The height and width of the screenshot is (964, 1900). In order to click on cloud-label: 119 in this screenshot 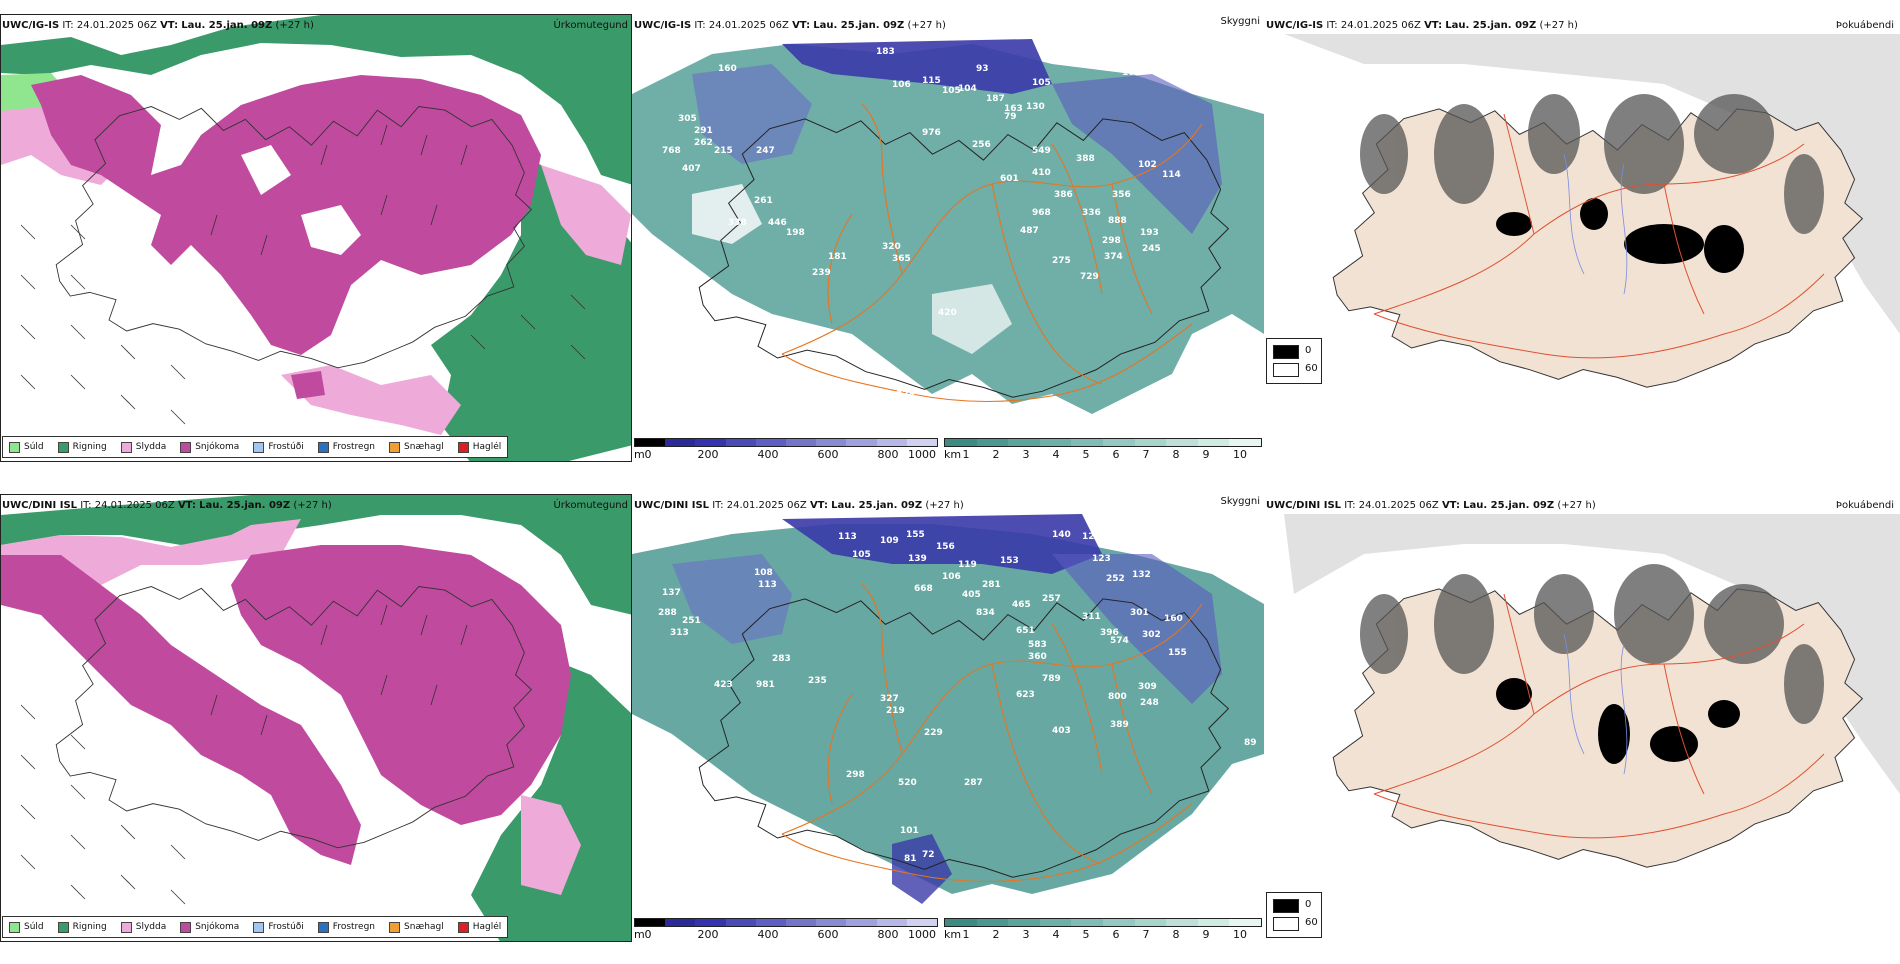, I will do `click(967, 565)`.